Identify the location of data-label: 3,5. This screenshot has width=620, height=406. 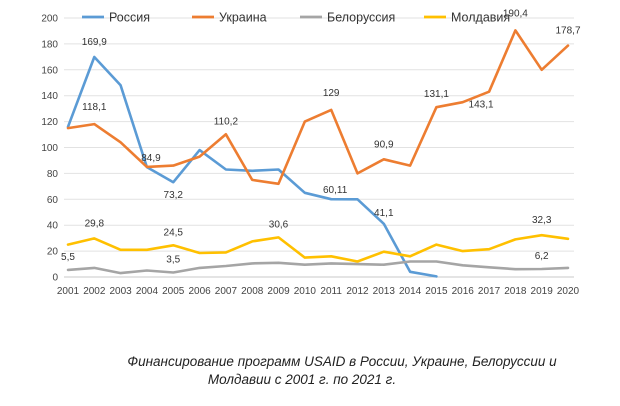
(173, 259).